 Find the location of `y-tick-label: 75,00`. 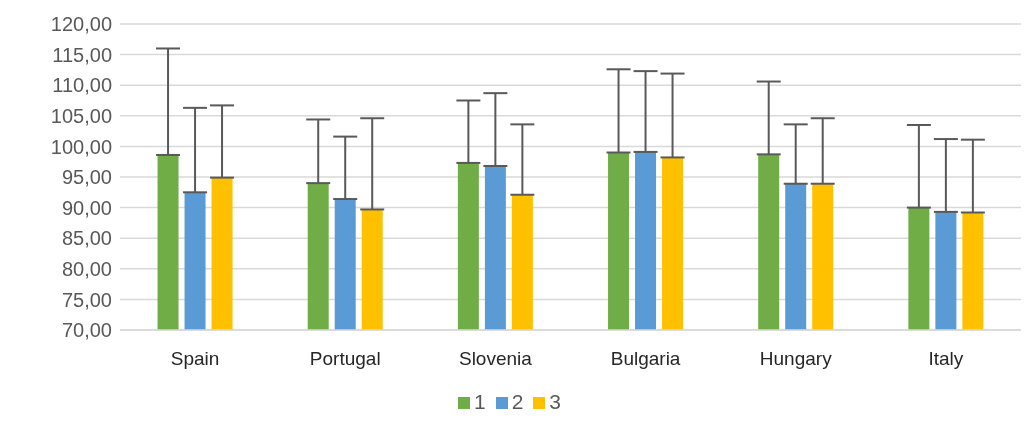

y-tick-label: 75,00 is located at coordinates (86, 299).